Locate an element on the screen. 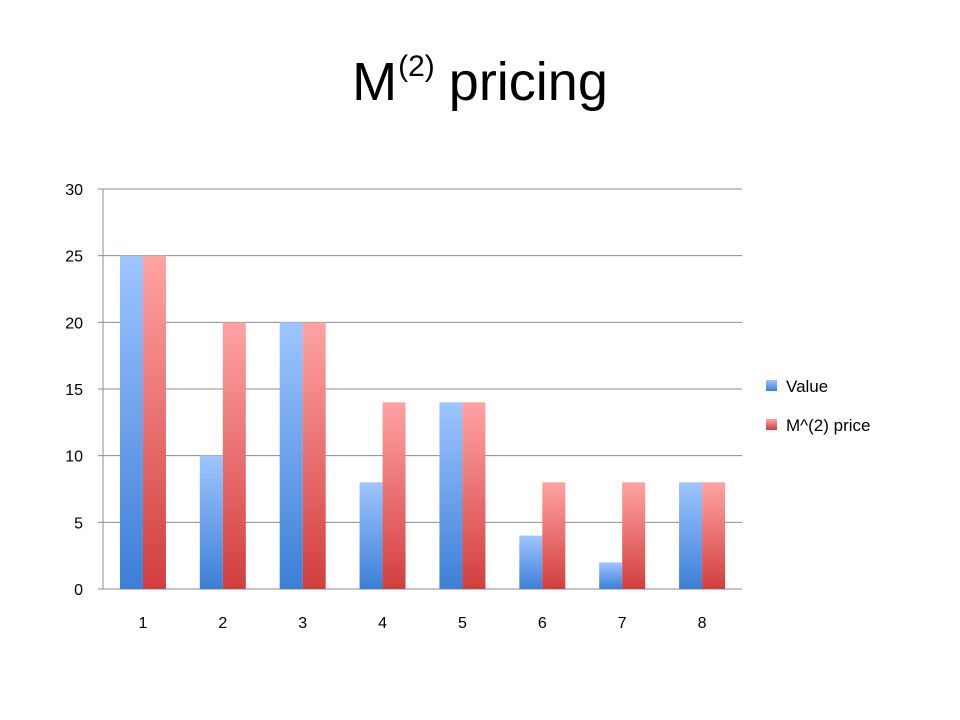  x-tick-label: 3 is located at coordinates (302, 623).